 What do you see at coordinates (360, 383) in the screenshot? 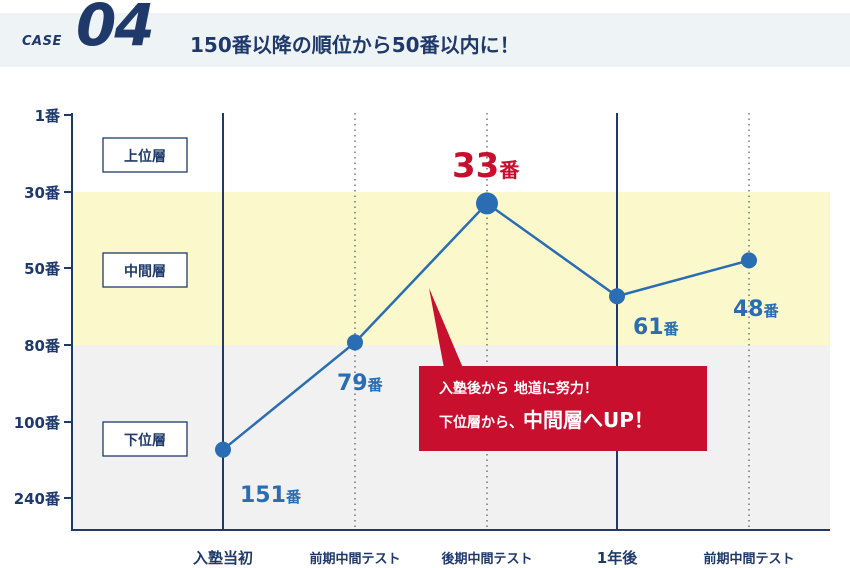
I see `data-label: 79番` at bounding box center [360, 383].